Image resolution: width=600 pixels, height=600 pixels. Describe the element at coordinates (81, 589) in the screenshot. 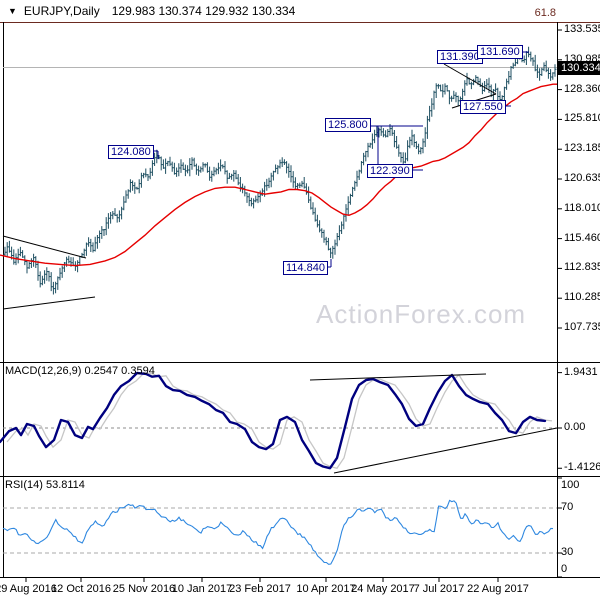

I see `date-axis-label: 12 Oct 2016` at that location.